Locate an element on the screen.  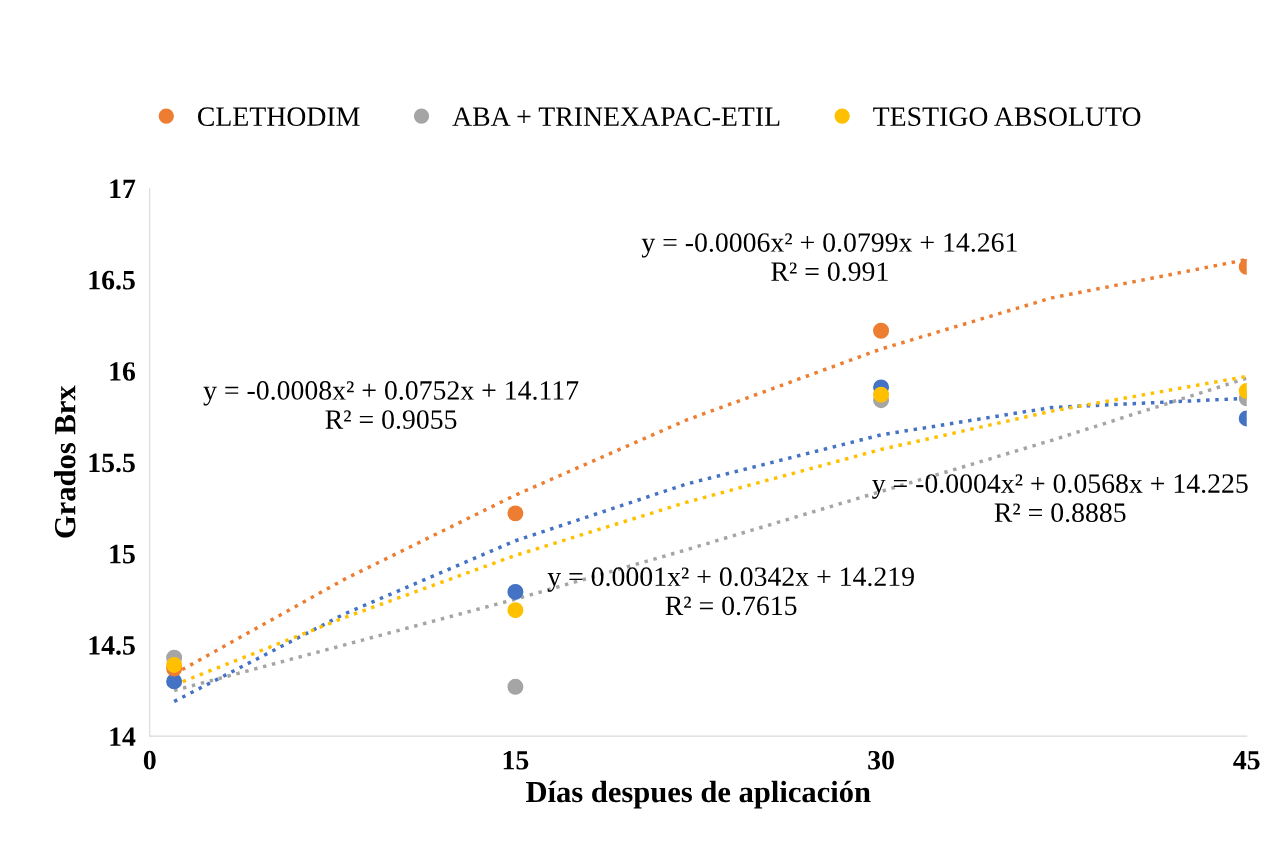
legend-label: CLETHODIM is located at coordinates (278, 117).